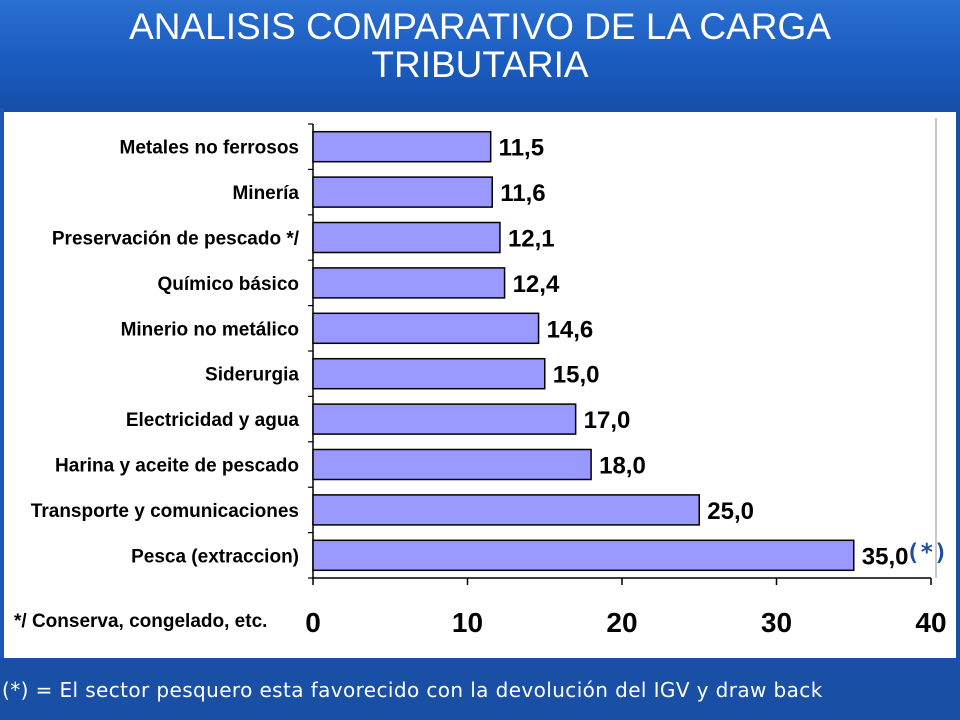 This screenshot has width=960, height=720. What do you see at coordinates (213, 420) in the screenshot?
I see `category-label: Electricidad y agua` at bounding box center [213, 420].